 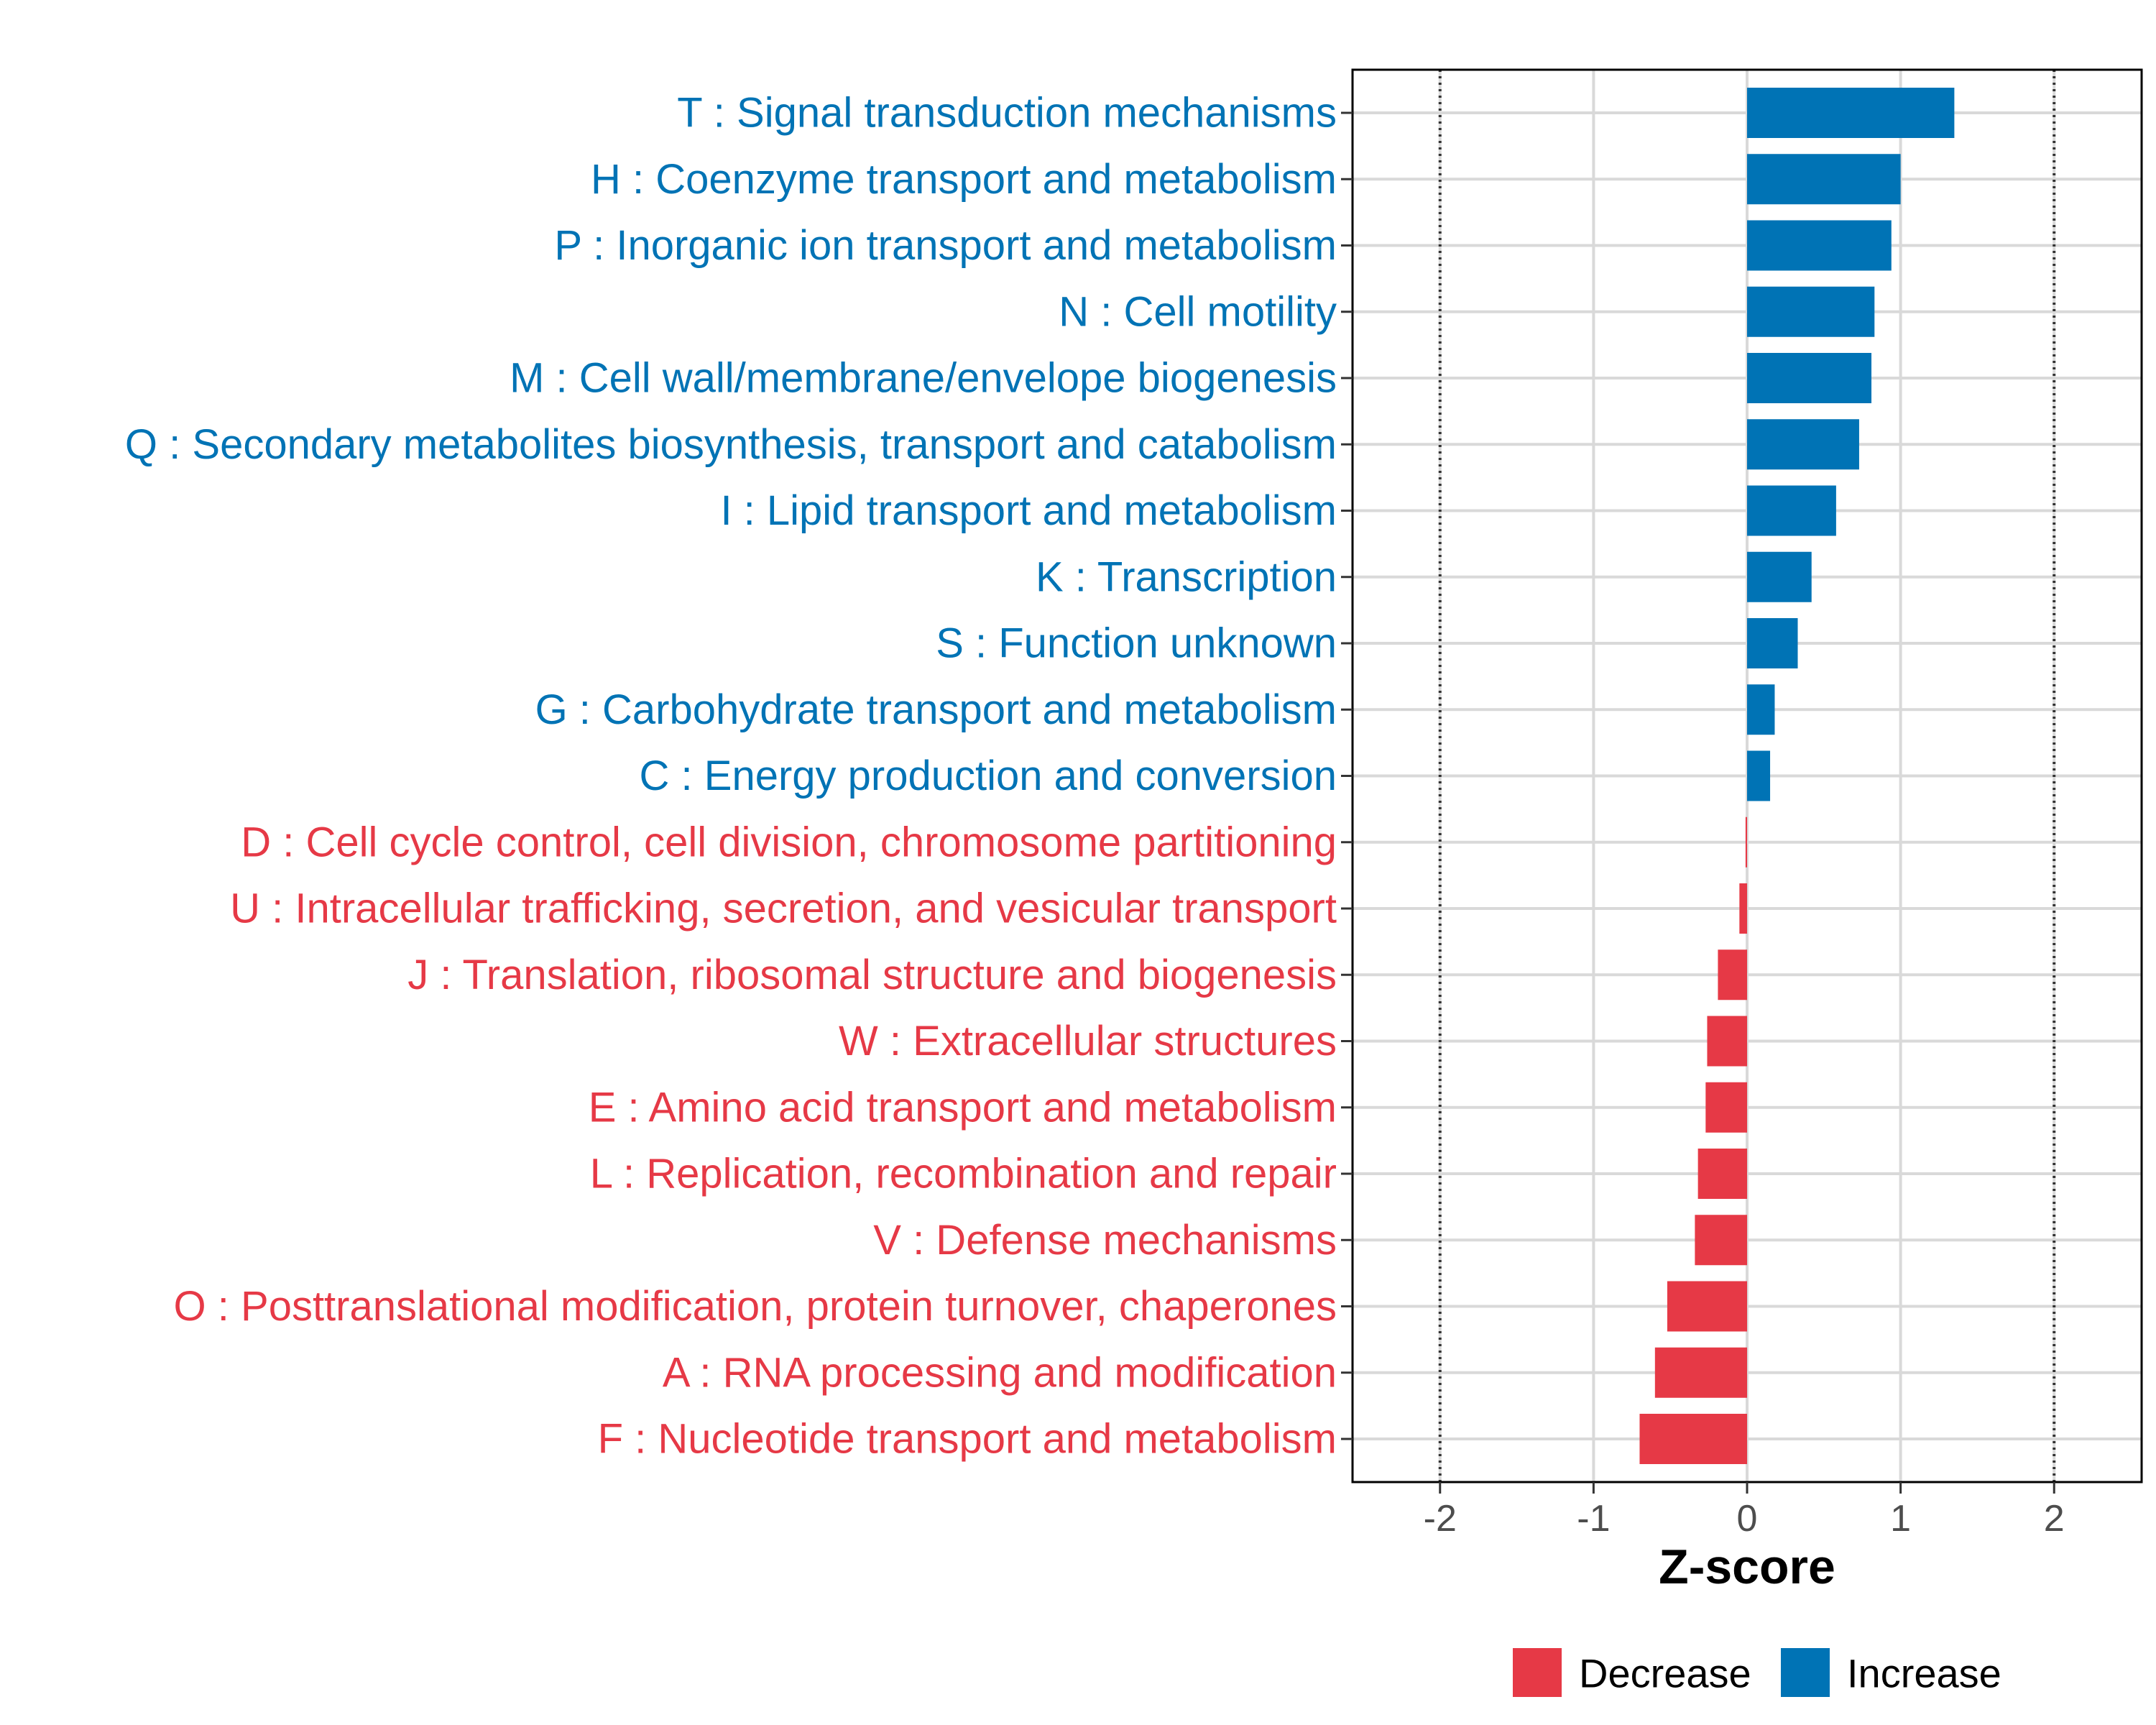 I want to click on x-tick-label: -2, so click(x=1440, y=1519).